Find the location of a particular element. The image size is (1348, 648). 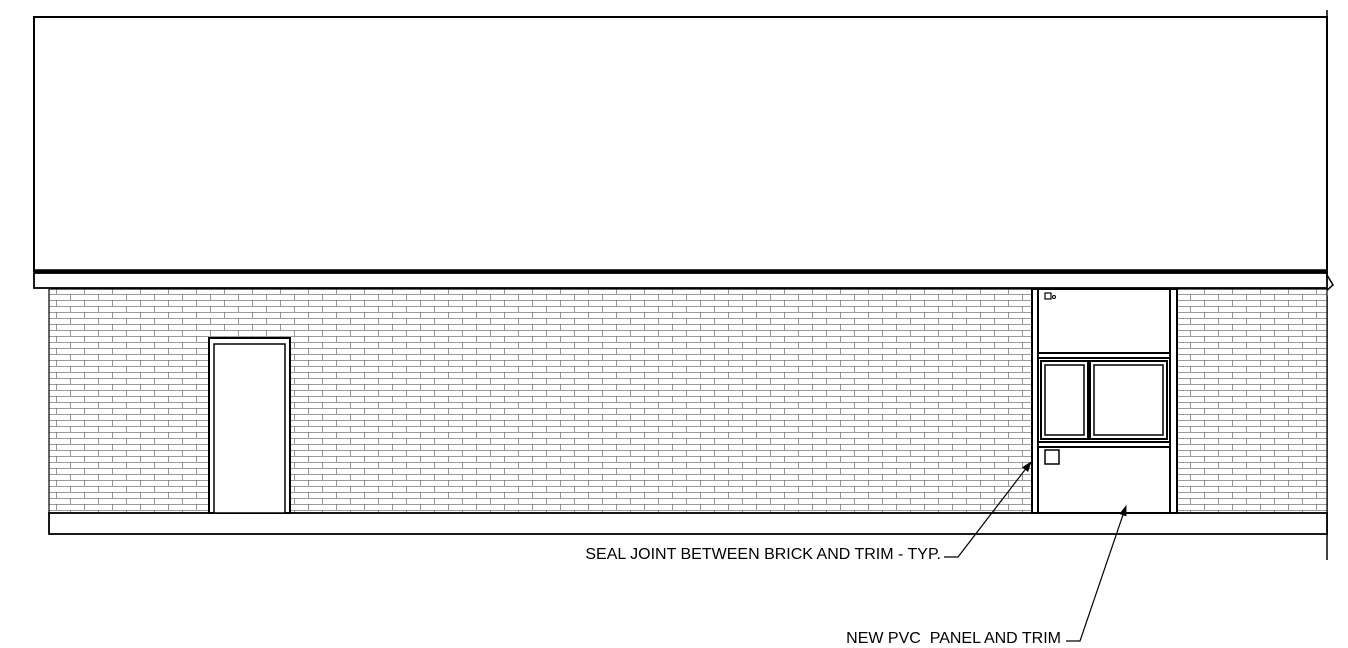

small-fixture is located at coordinates (1054, 297).